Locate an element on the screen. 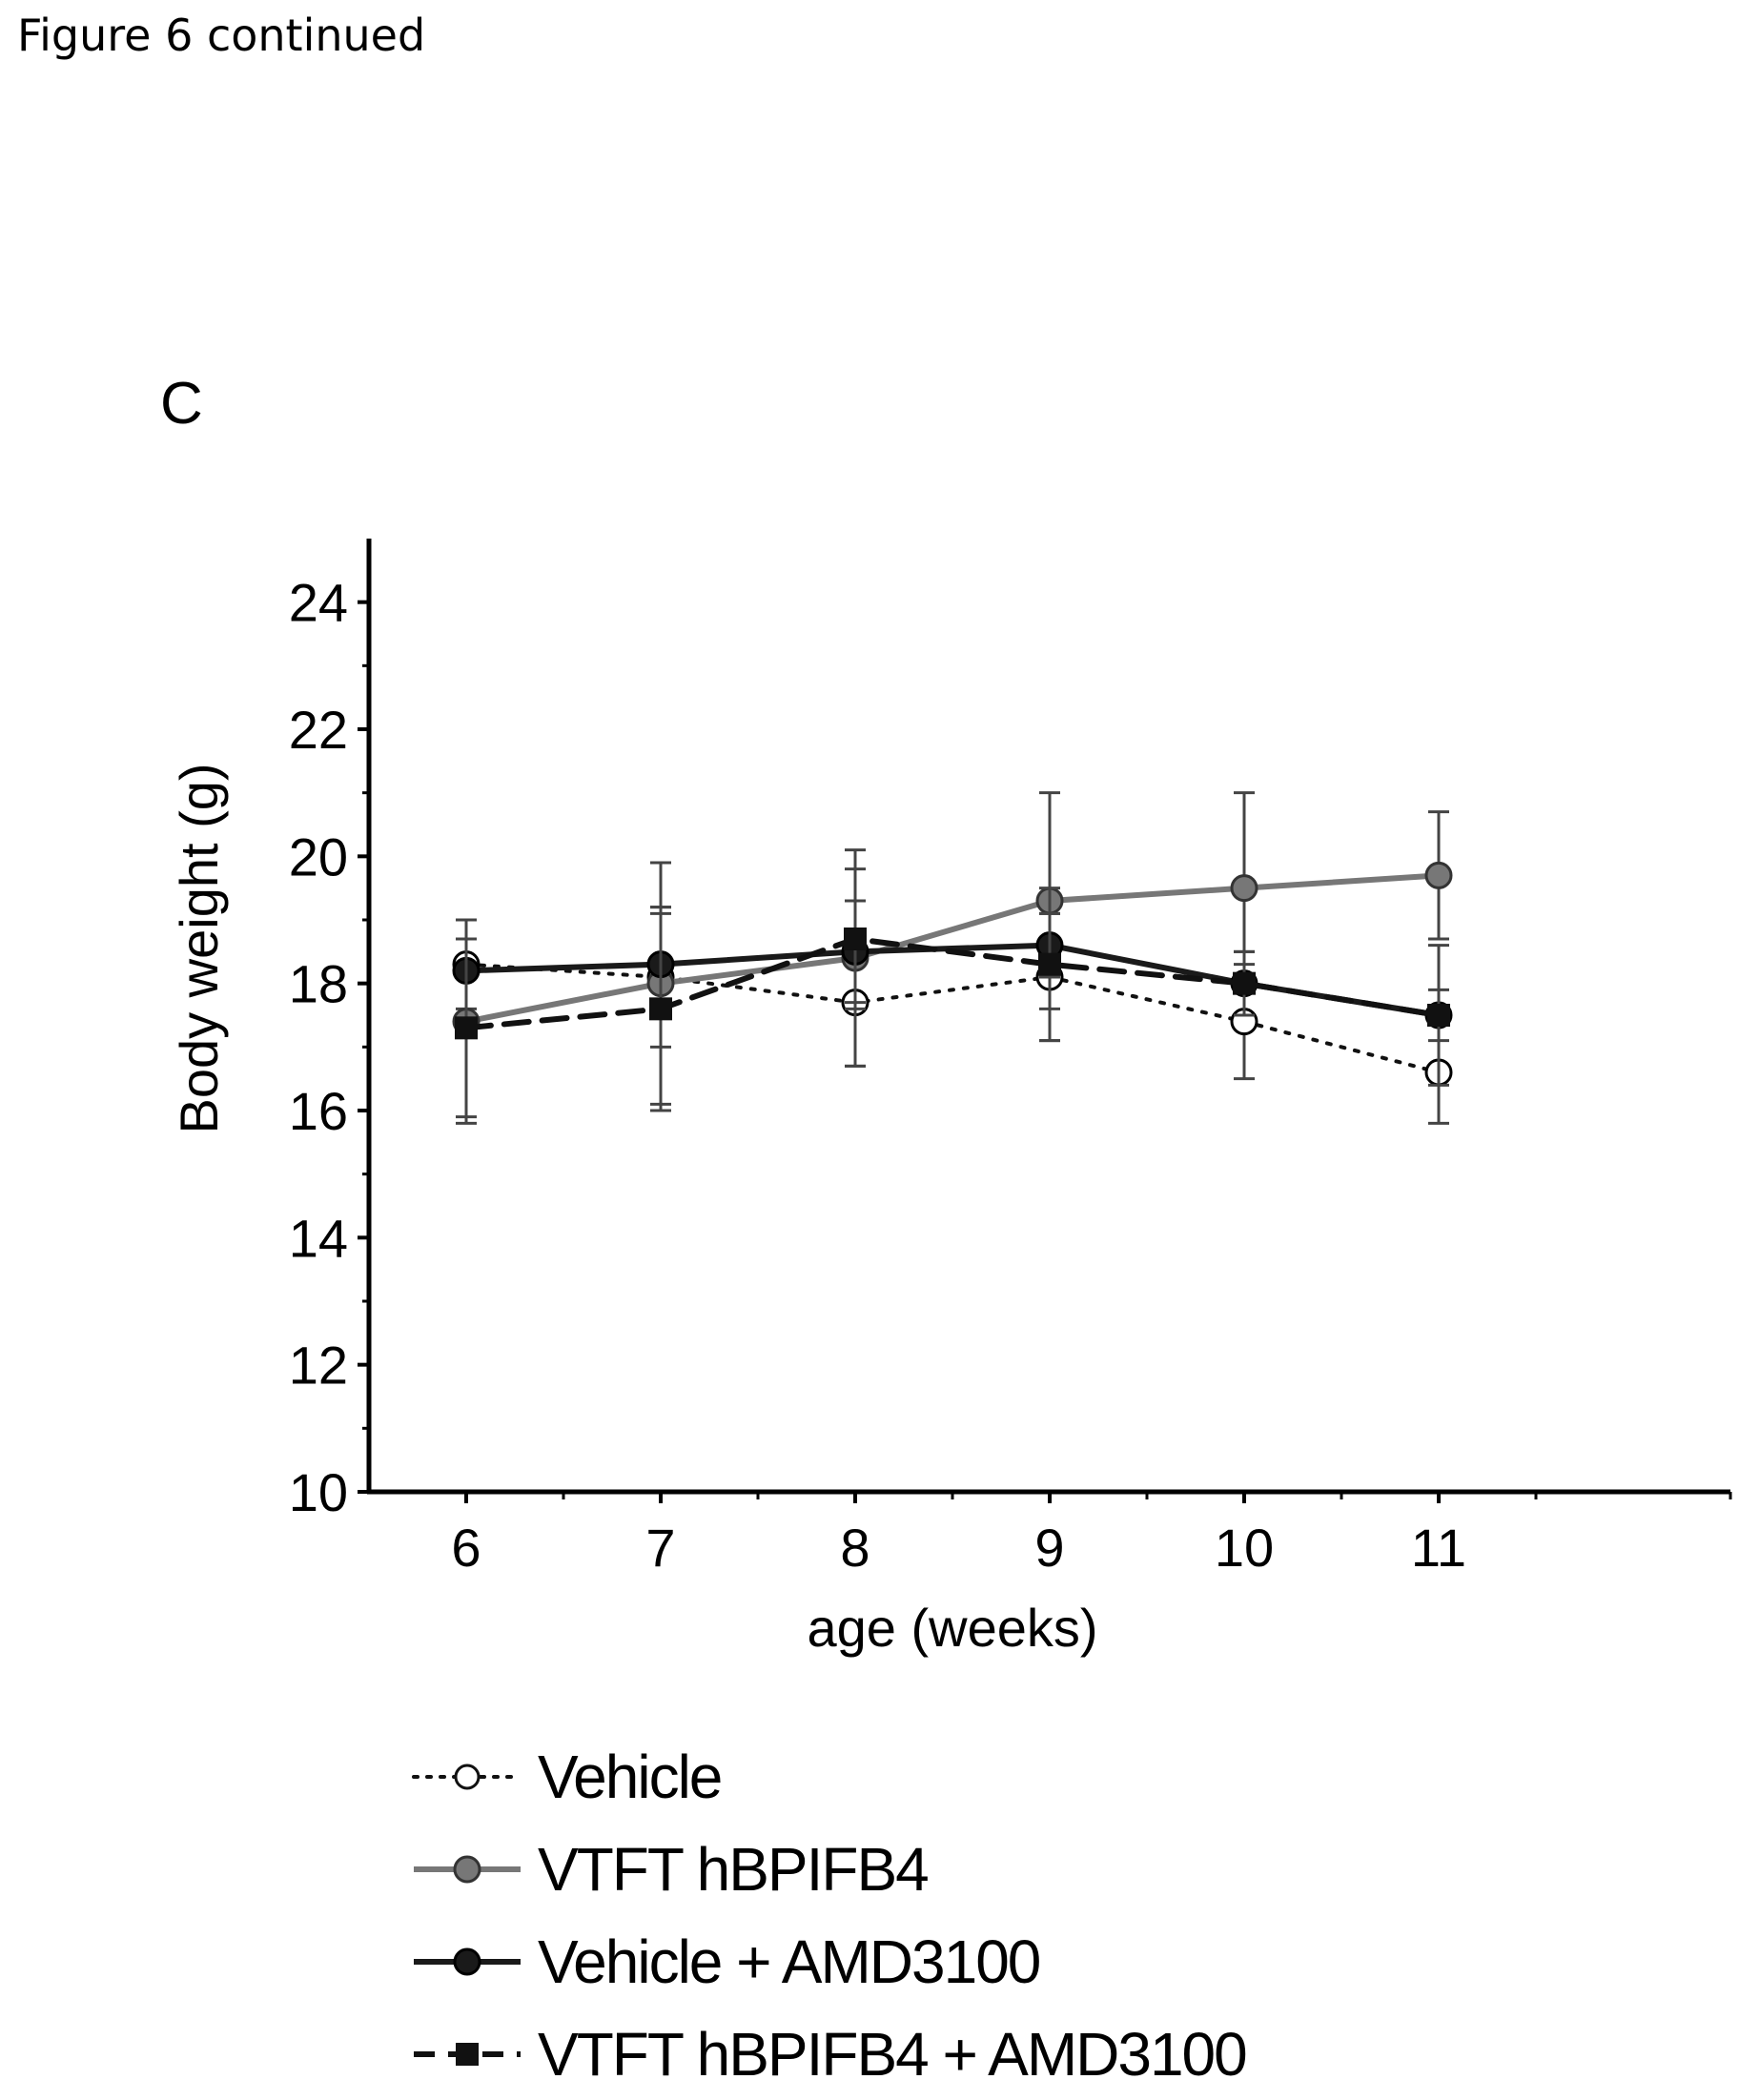  legend-label: VTFT hBPIFB4 is located at coordinates (734, 1869).